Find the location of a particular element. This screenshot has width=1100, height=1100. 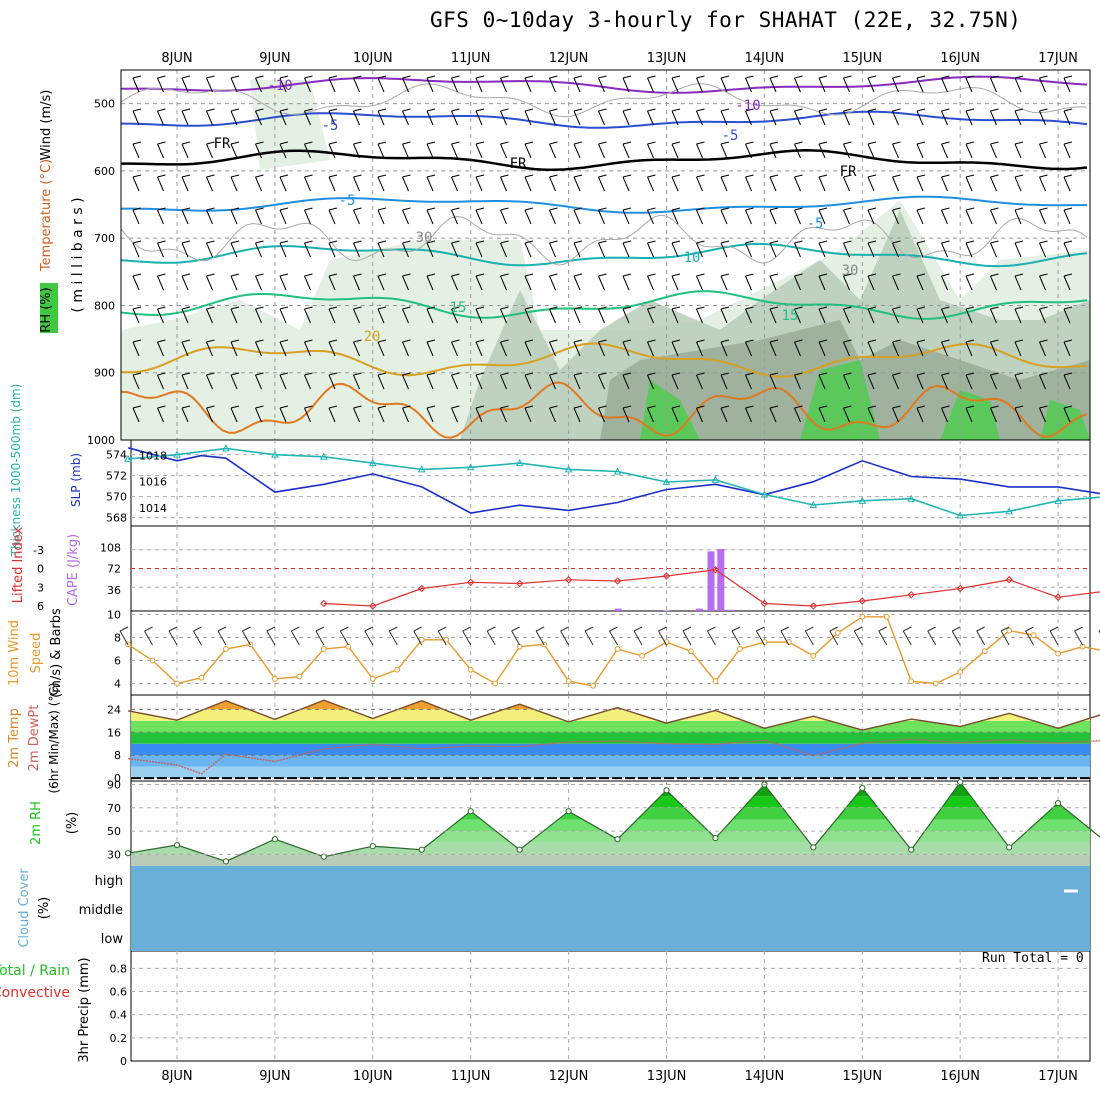

bottom-day-label: 12JUN is located at coordinates (569, 1076).